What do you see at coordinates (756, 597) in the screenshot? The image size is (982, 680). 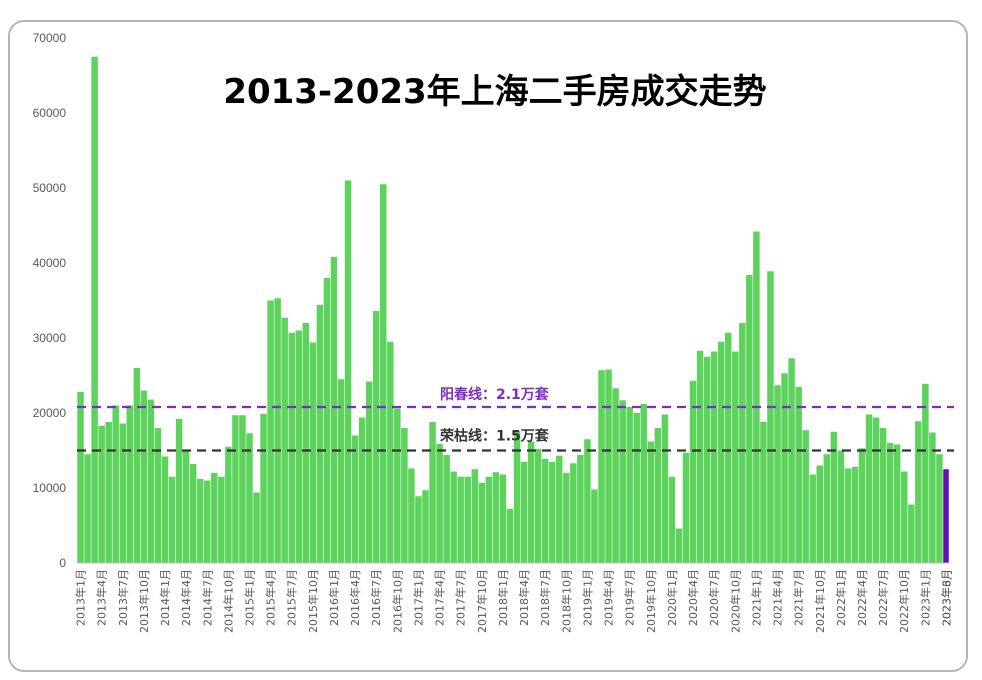 I see `x-tick-label: 2021年1月` at bounding box center [756, 597].